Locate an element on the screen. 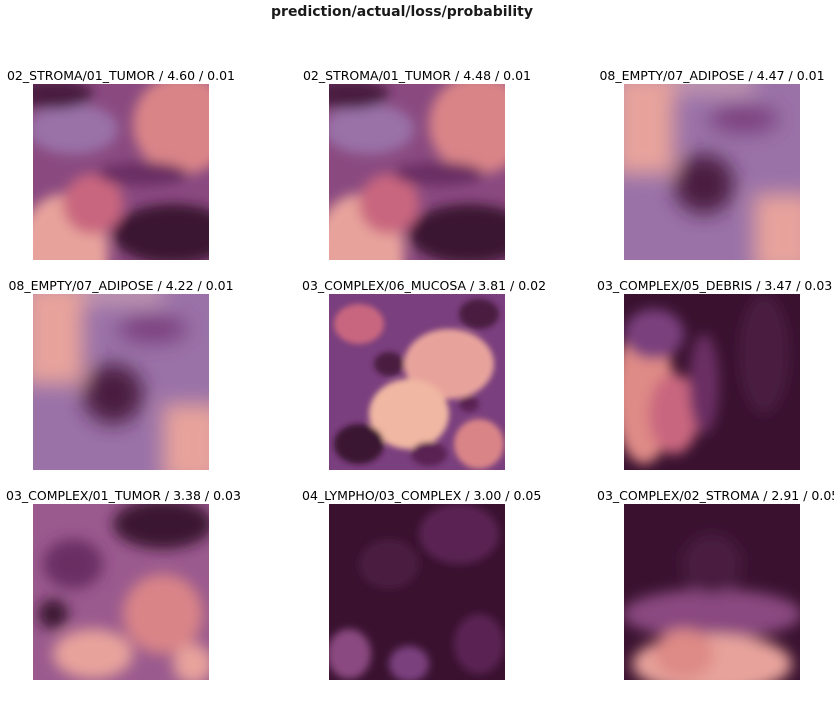  panel-4: 08_EMPTY/07_ADIPOSE / 4.22 / 0.01 is located at coordinates (121, 374).